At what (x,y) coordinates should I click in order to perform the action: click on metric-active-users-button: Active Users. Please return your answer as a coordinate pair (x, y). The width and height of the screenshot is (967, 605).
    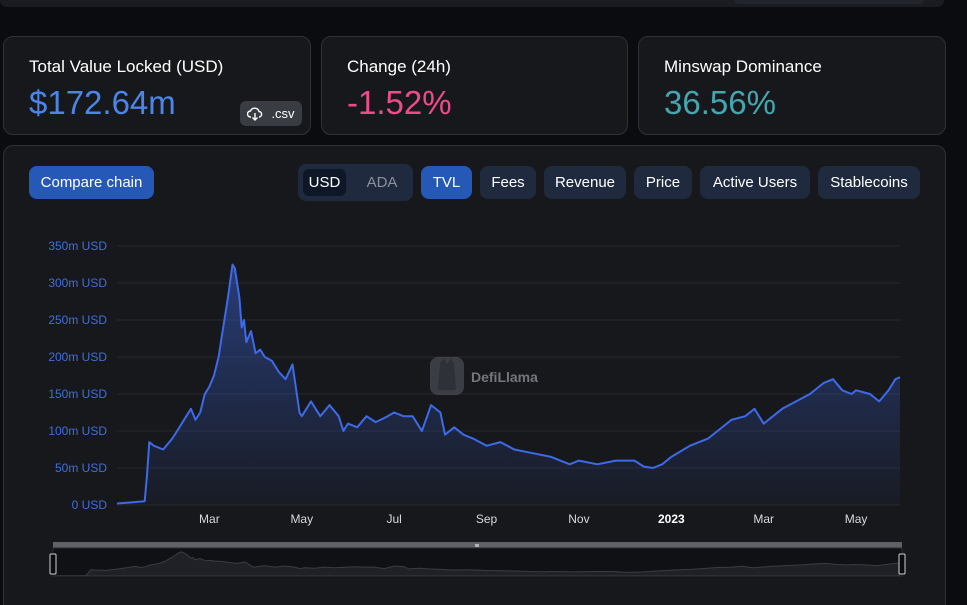
    Looking at the image, I should click on (755, 182).